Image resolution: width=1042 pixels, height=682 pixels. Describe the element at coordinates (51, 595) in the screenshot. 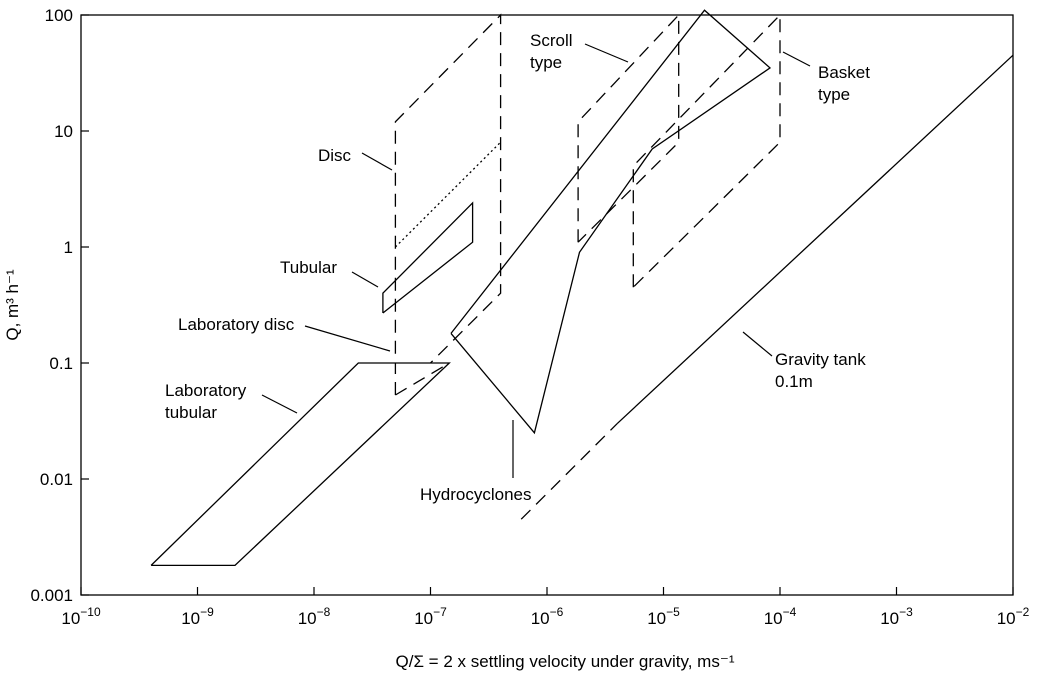

I see `y-tick-label: 0.001` at that location.